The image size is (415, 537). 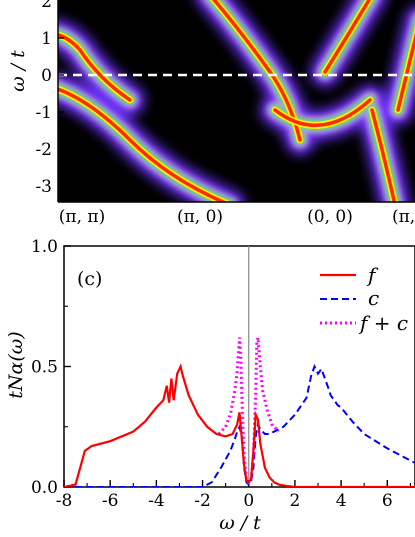 What do you see at coordinates (16, 364) in the screenshot?
I see `bottom-y-axis-title: tNα(ω)` at bounding box center [16, 364].